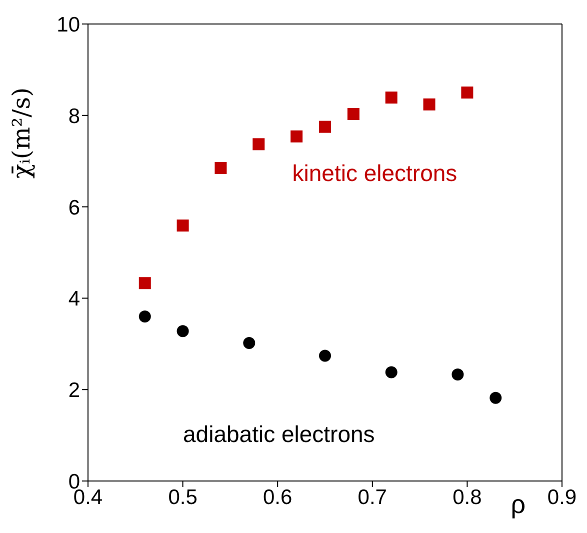  Describe the element at coordinates (372, 497) in the screenshot. I see `x-tick-label: 0.7` at that location.